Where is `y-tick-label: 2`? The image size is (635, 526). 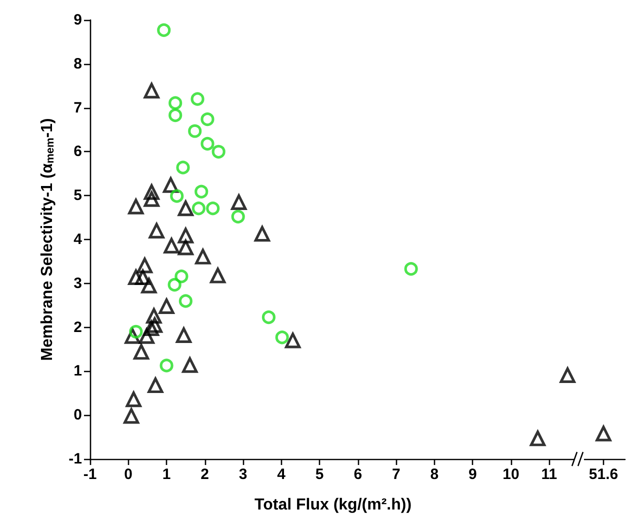 y-tick-label: 2 is located at coordinates (78, 327).